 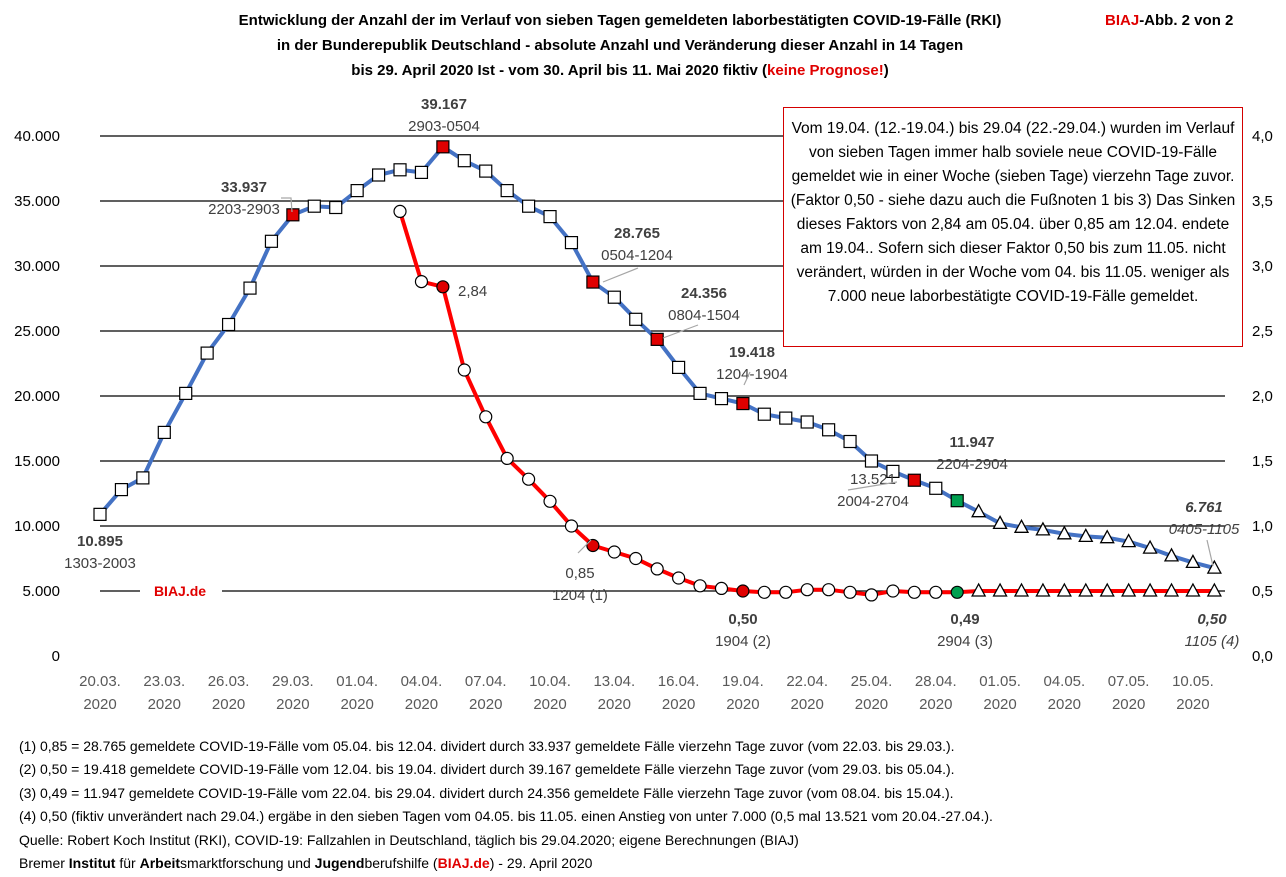 I want to click on watermark: BIAJ.de, so click(x=180, y=591).